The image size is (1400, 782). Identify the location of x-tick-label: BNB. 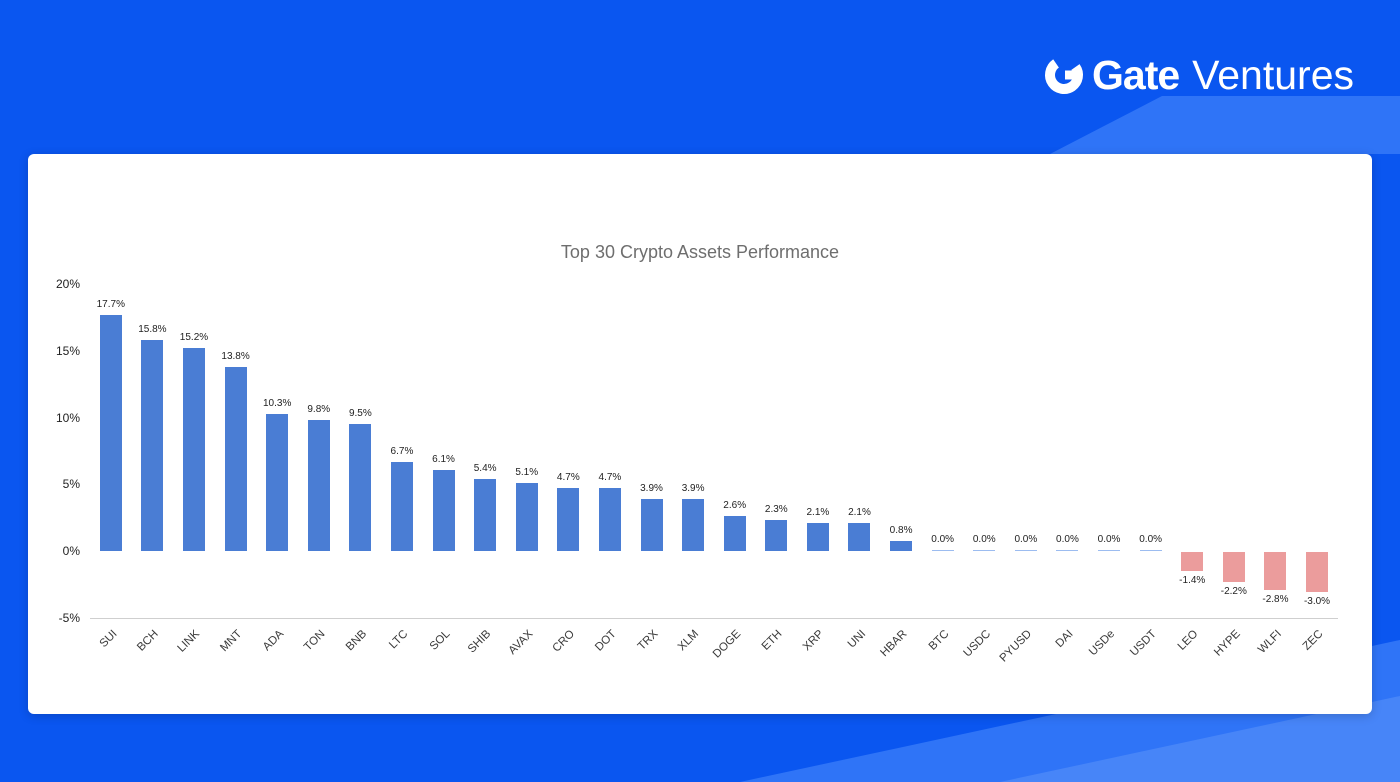
(356, 641).